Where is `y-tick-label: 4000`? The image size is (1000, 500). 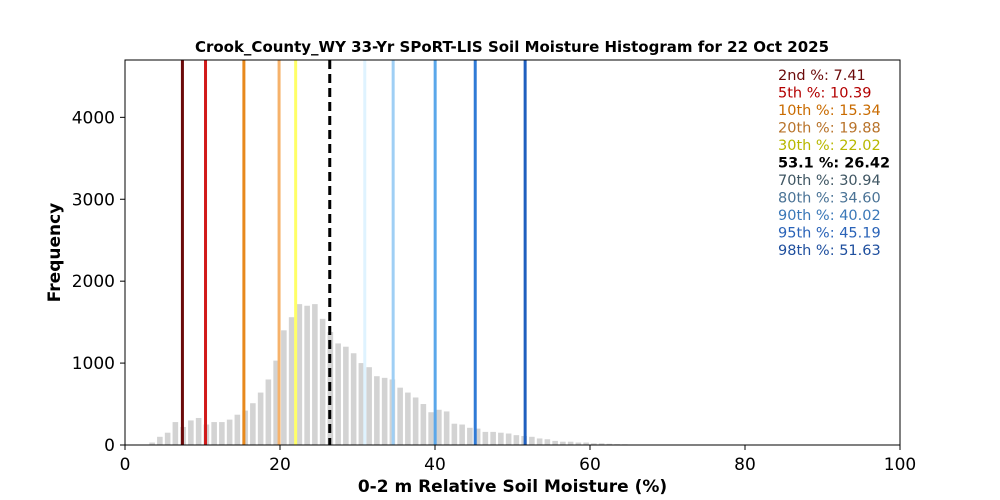 y-tick-label: 4000 is located at coordinates (93, 118).